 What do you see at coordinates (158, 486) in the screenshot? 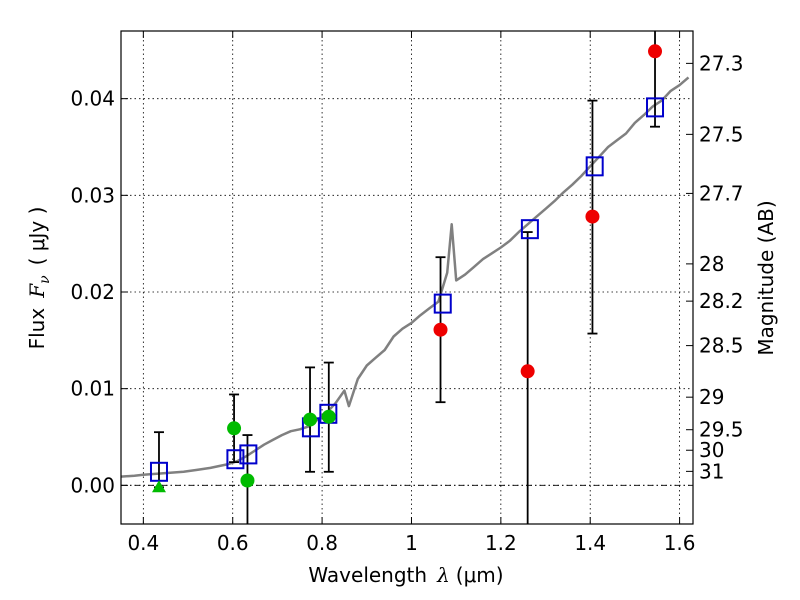
I see `upper-limit-triangle` at bounding box center [158, 486].